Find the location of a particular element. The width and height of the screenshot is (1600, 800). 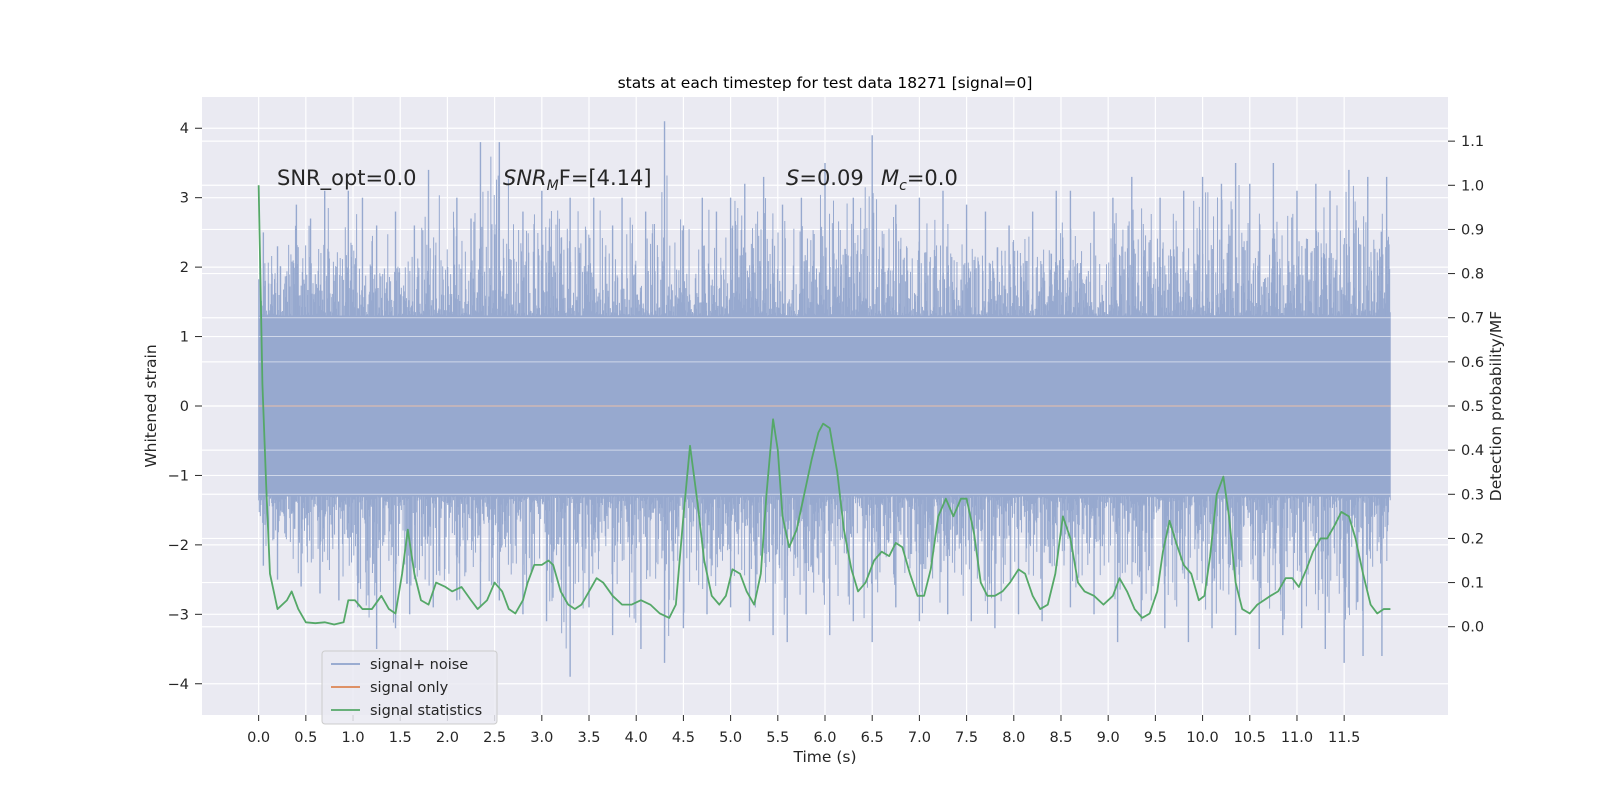

x-tick-label: 4.5 is located at coordinates (683, 738).